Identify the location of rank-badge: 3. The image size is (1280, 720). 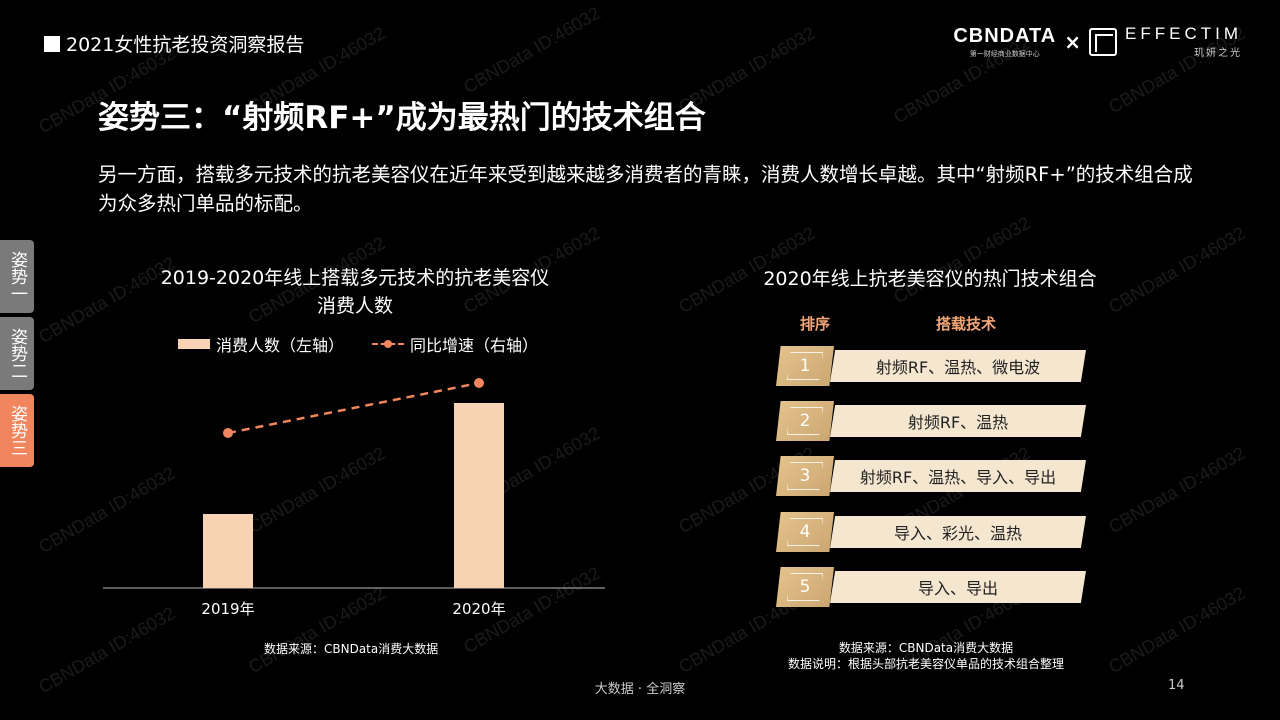
(805, 476).